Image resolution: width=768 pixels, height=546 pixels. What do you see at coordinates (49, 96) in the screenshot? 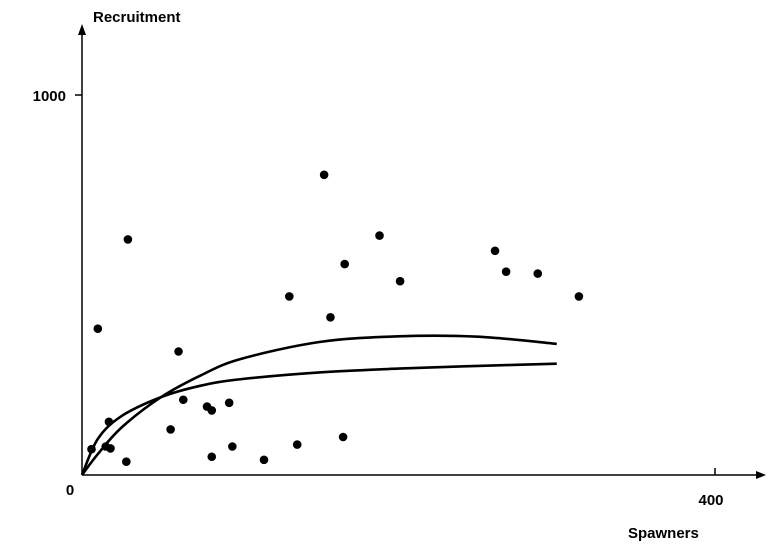
I see `y-tick-label: 1000` at bounding box center [49, 96].